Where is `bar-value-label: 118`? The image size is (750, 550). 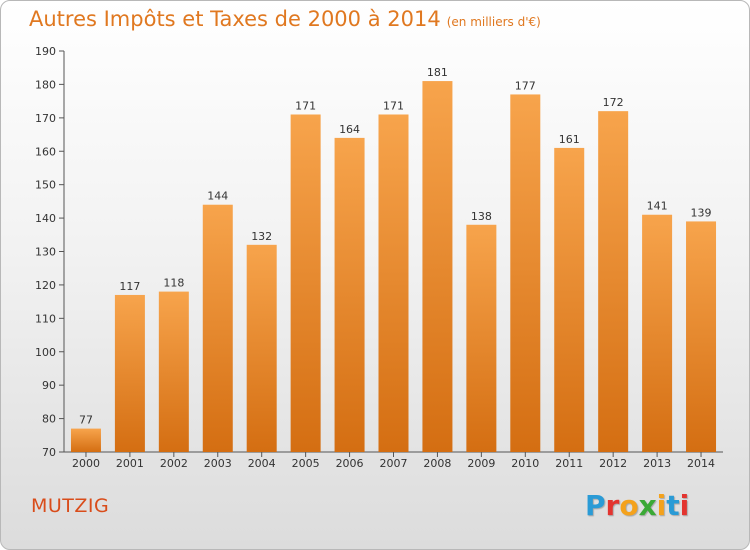 bar-value-label: 118 is located at coordinates (173, 283).